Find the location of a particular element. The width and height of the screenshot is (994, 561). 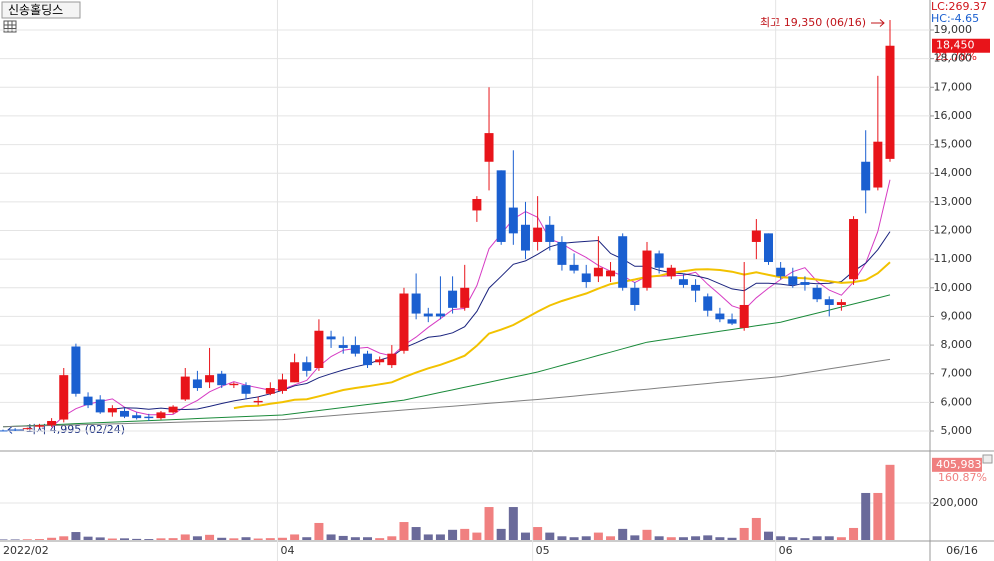

current-price-box is located at coordinates (961, 45).